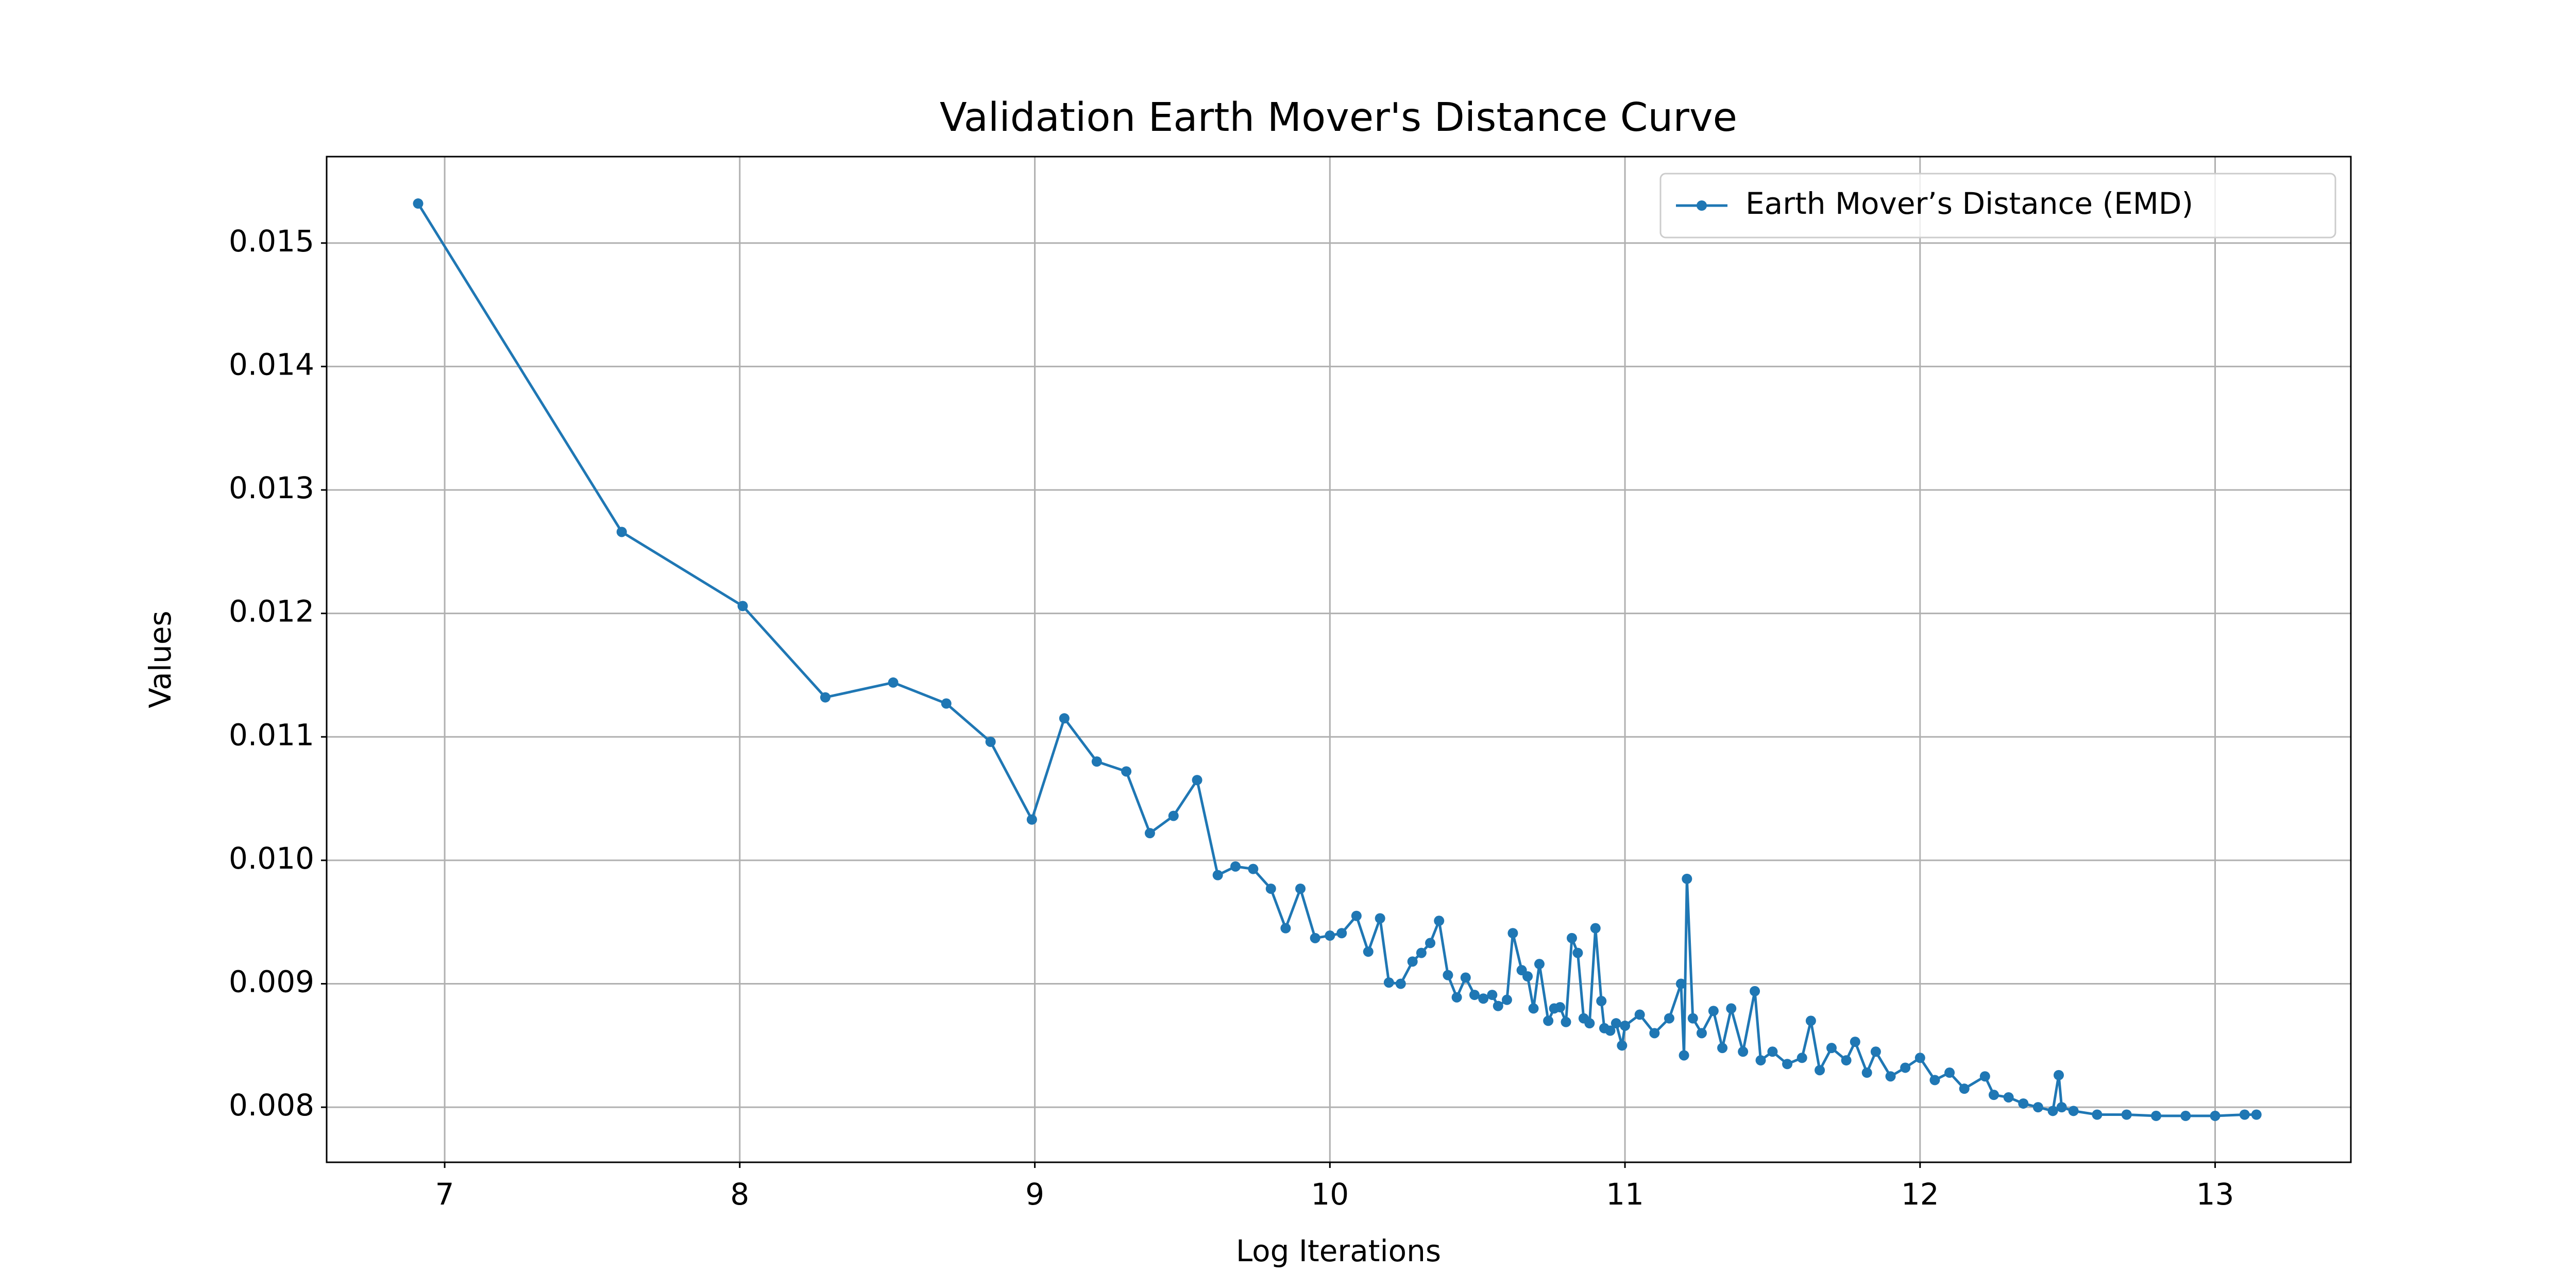 The image size is (2576, 1288). I want to click on y-axis-label: Values, so click(160, 659).